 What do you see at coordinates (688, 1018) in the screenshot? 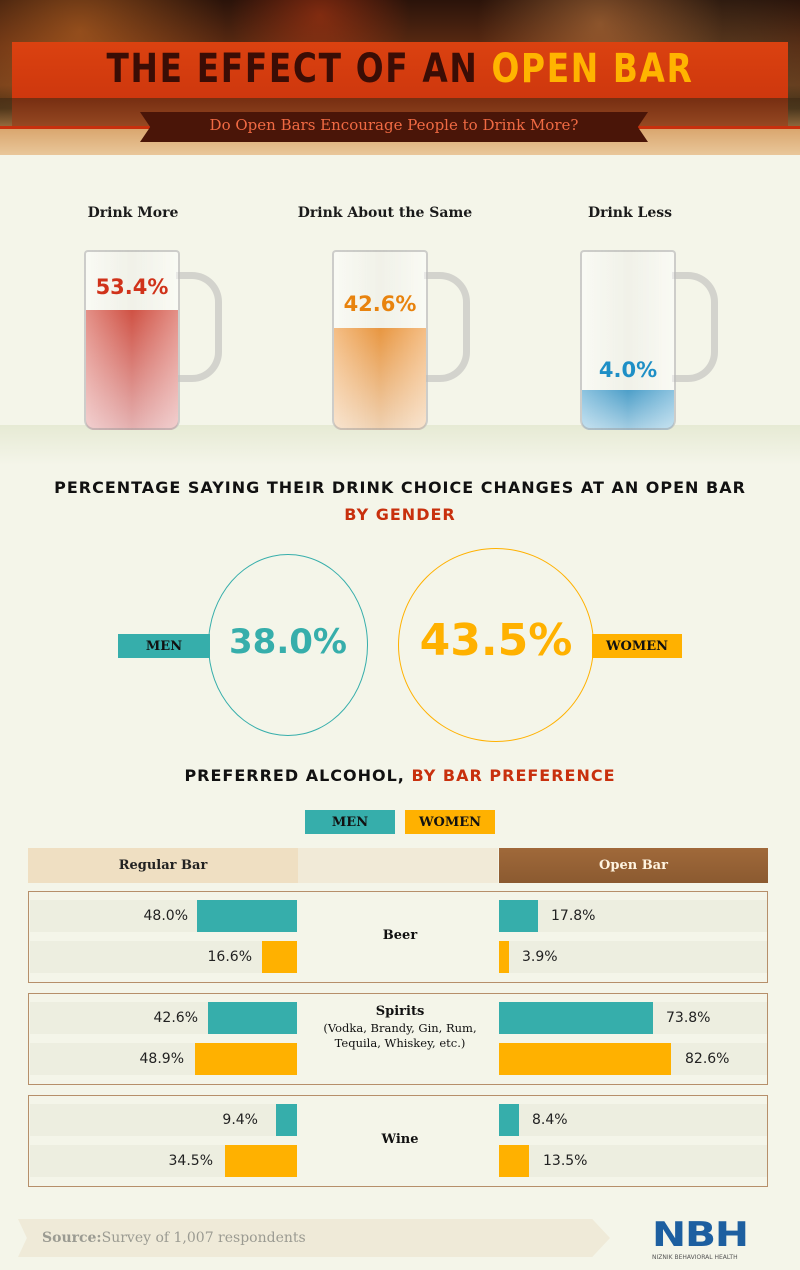
I see `value-label: 73.8%` at bounding box center [688, 1018].